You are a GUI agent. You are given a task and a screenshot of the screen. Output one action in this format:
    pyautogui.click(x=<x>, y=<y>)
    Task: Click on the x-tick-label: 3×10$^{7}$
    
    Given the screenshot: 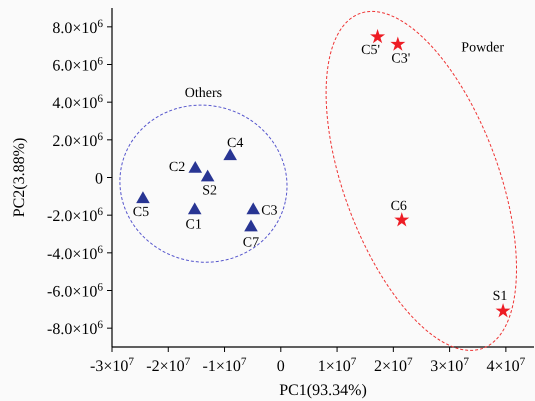 What is the action you would take?
    pyautogui.click(x=450, y=365)
    